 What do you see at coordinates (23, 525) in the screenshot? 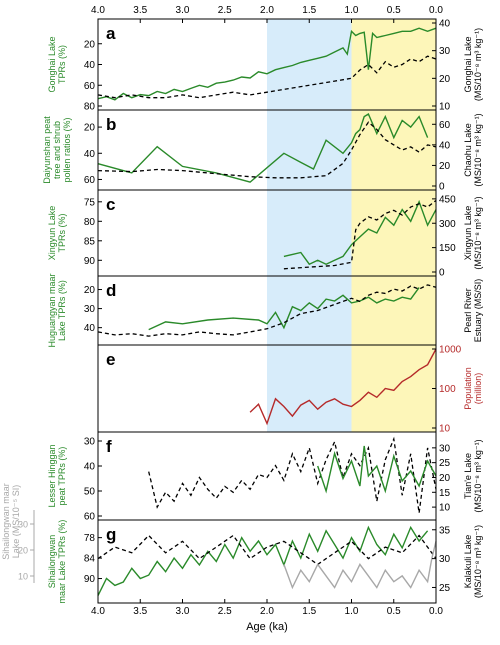
I see `far-left-tick-label: 30` at bounding box center [23, 525].